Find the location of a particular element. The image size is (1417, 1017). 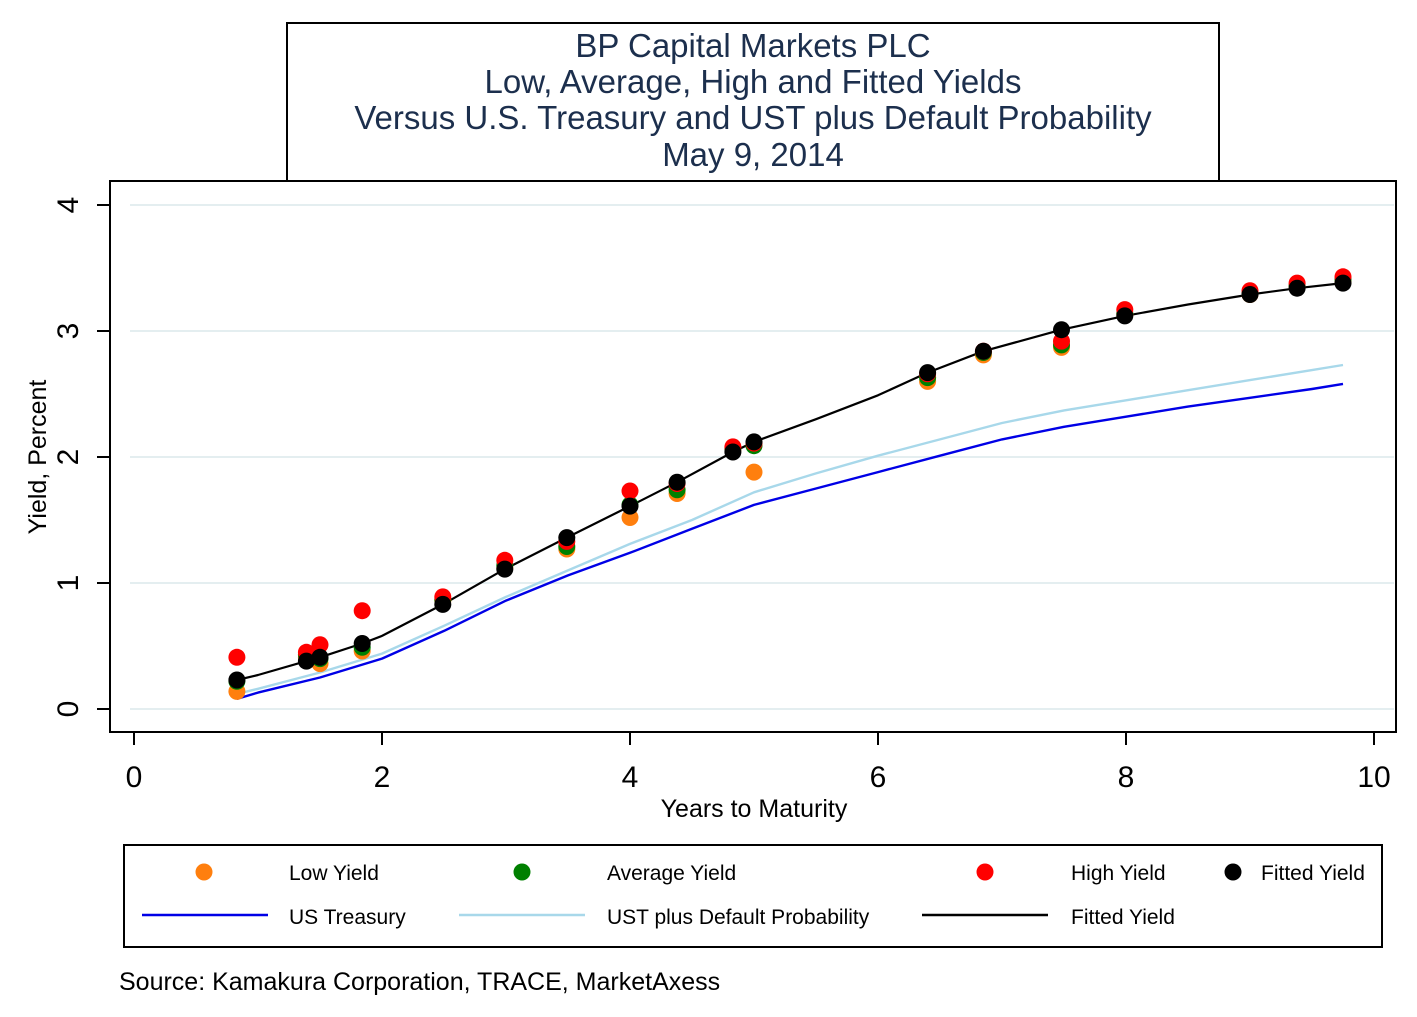

legend-label-low-yield: Low Yield is located at coordinates (334, 873).